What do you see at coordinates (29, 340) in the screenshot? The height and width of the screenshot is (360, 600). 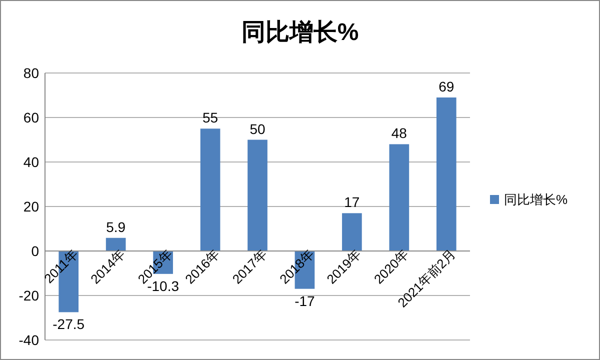 I see `y-tick-label: -40` at bounding box center [29, 340].